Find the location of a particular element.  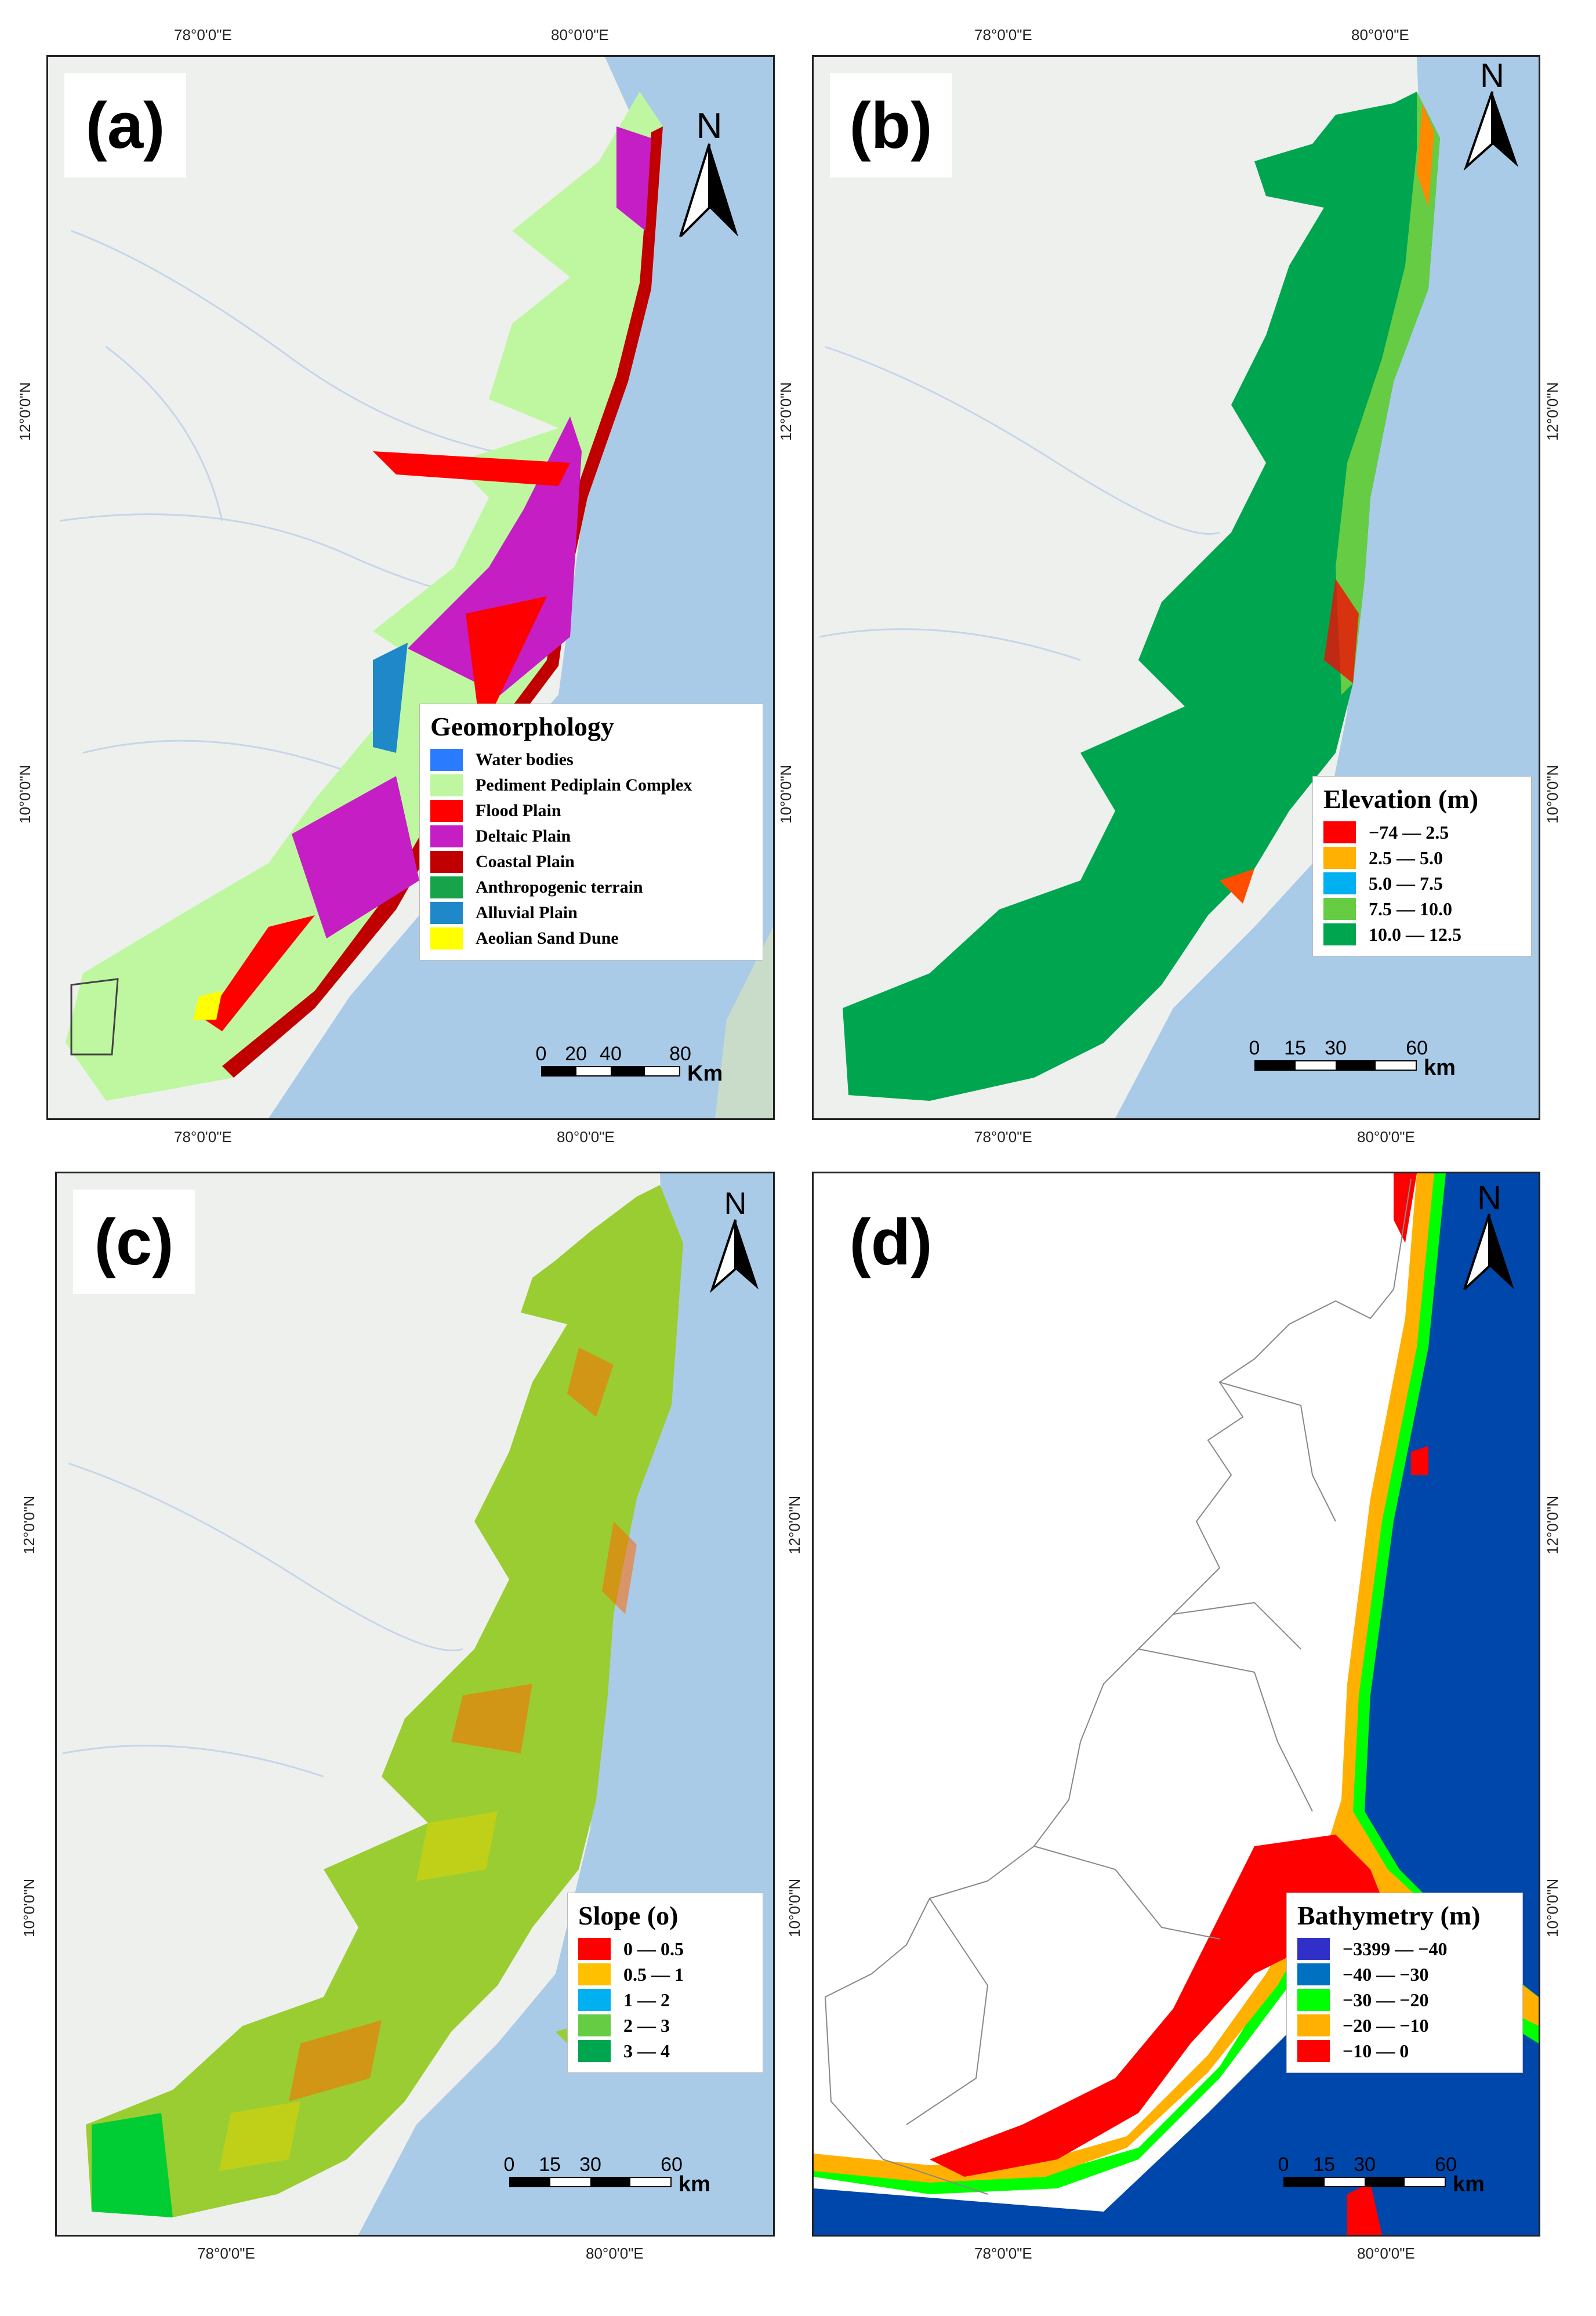

legend-title: Bathymetry (m) is located at coordinates (1389, 1915).